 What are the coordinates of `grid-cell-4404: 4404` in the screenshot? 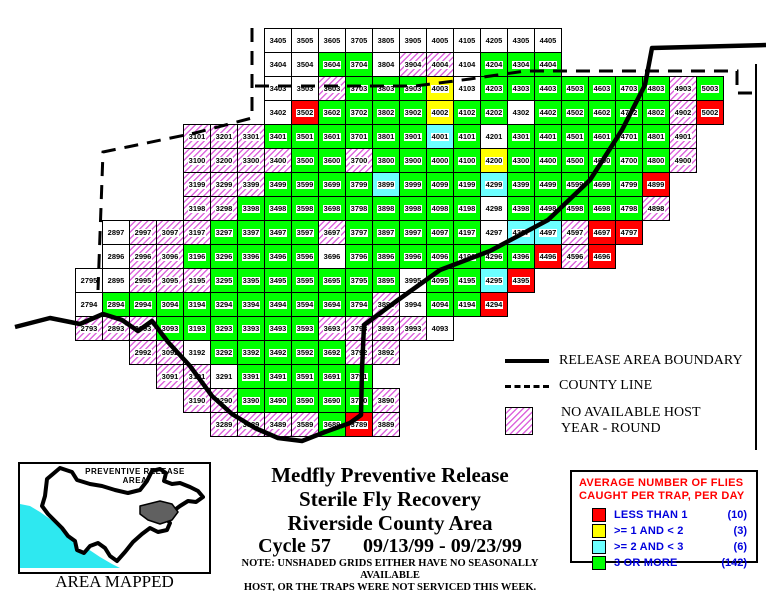 It's located at (548, 64).